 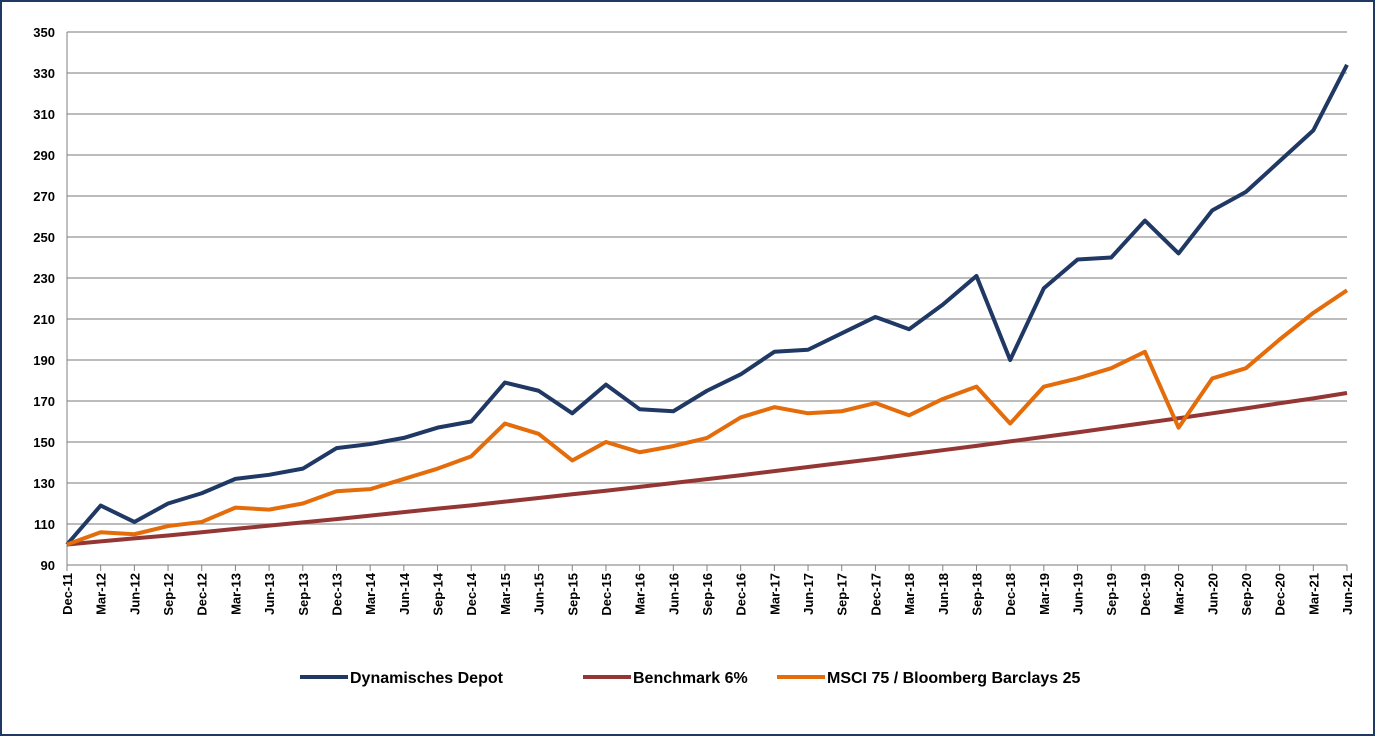 What do you see at coordinates (1347, 594) in the screenshot?
I see `x-tick-label: Jun-21` at bounding box center [1347, 594].